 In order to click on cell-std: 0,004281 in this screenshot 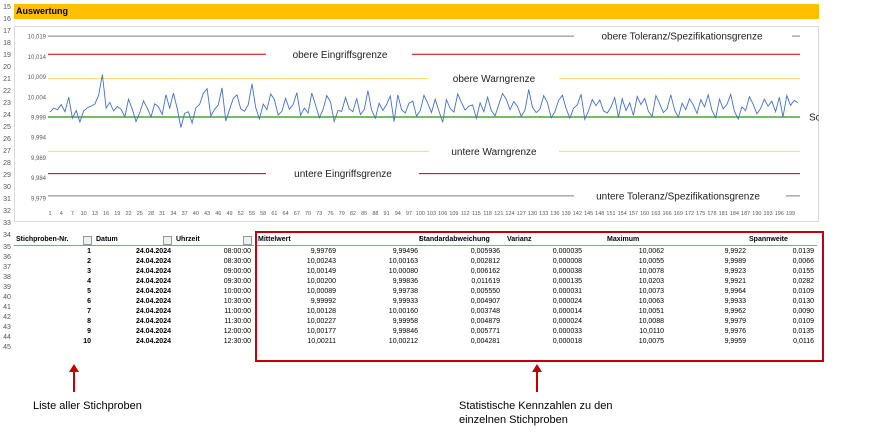, I will do `click(485, 341)`.